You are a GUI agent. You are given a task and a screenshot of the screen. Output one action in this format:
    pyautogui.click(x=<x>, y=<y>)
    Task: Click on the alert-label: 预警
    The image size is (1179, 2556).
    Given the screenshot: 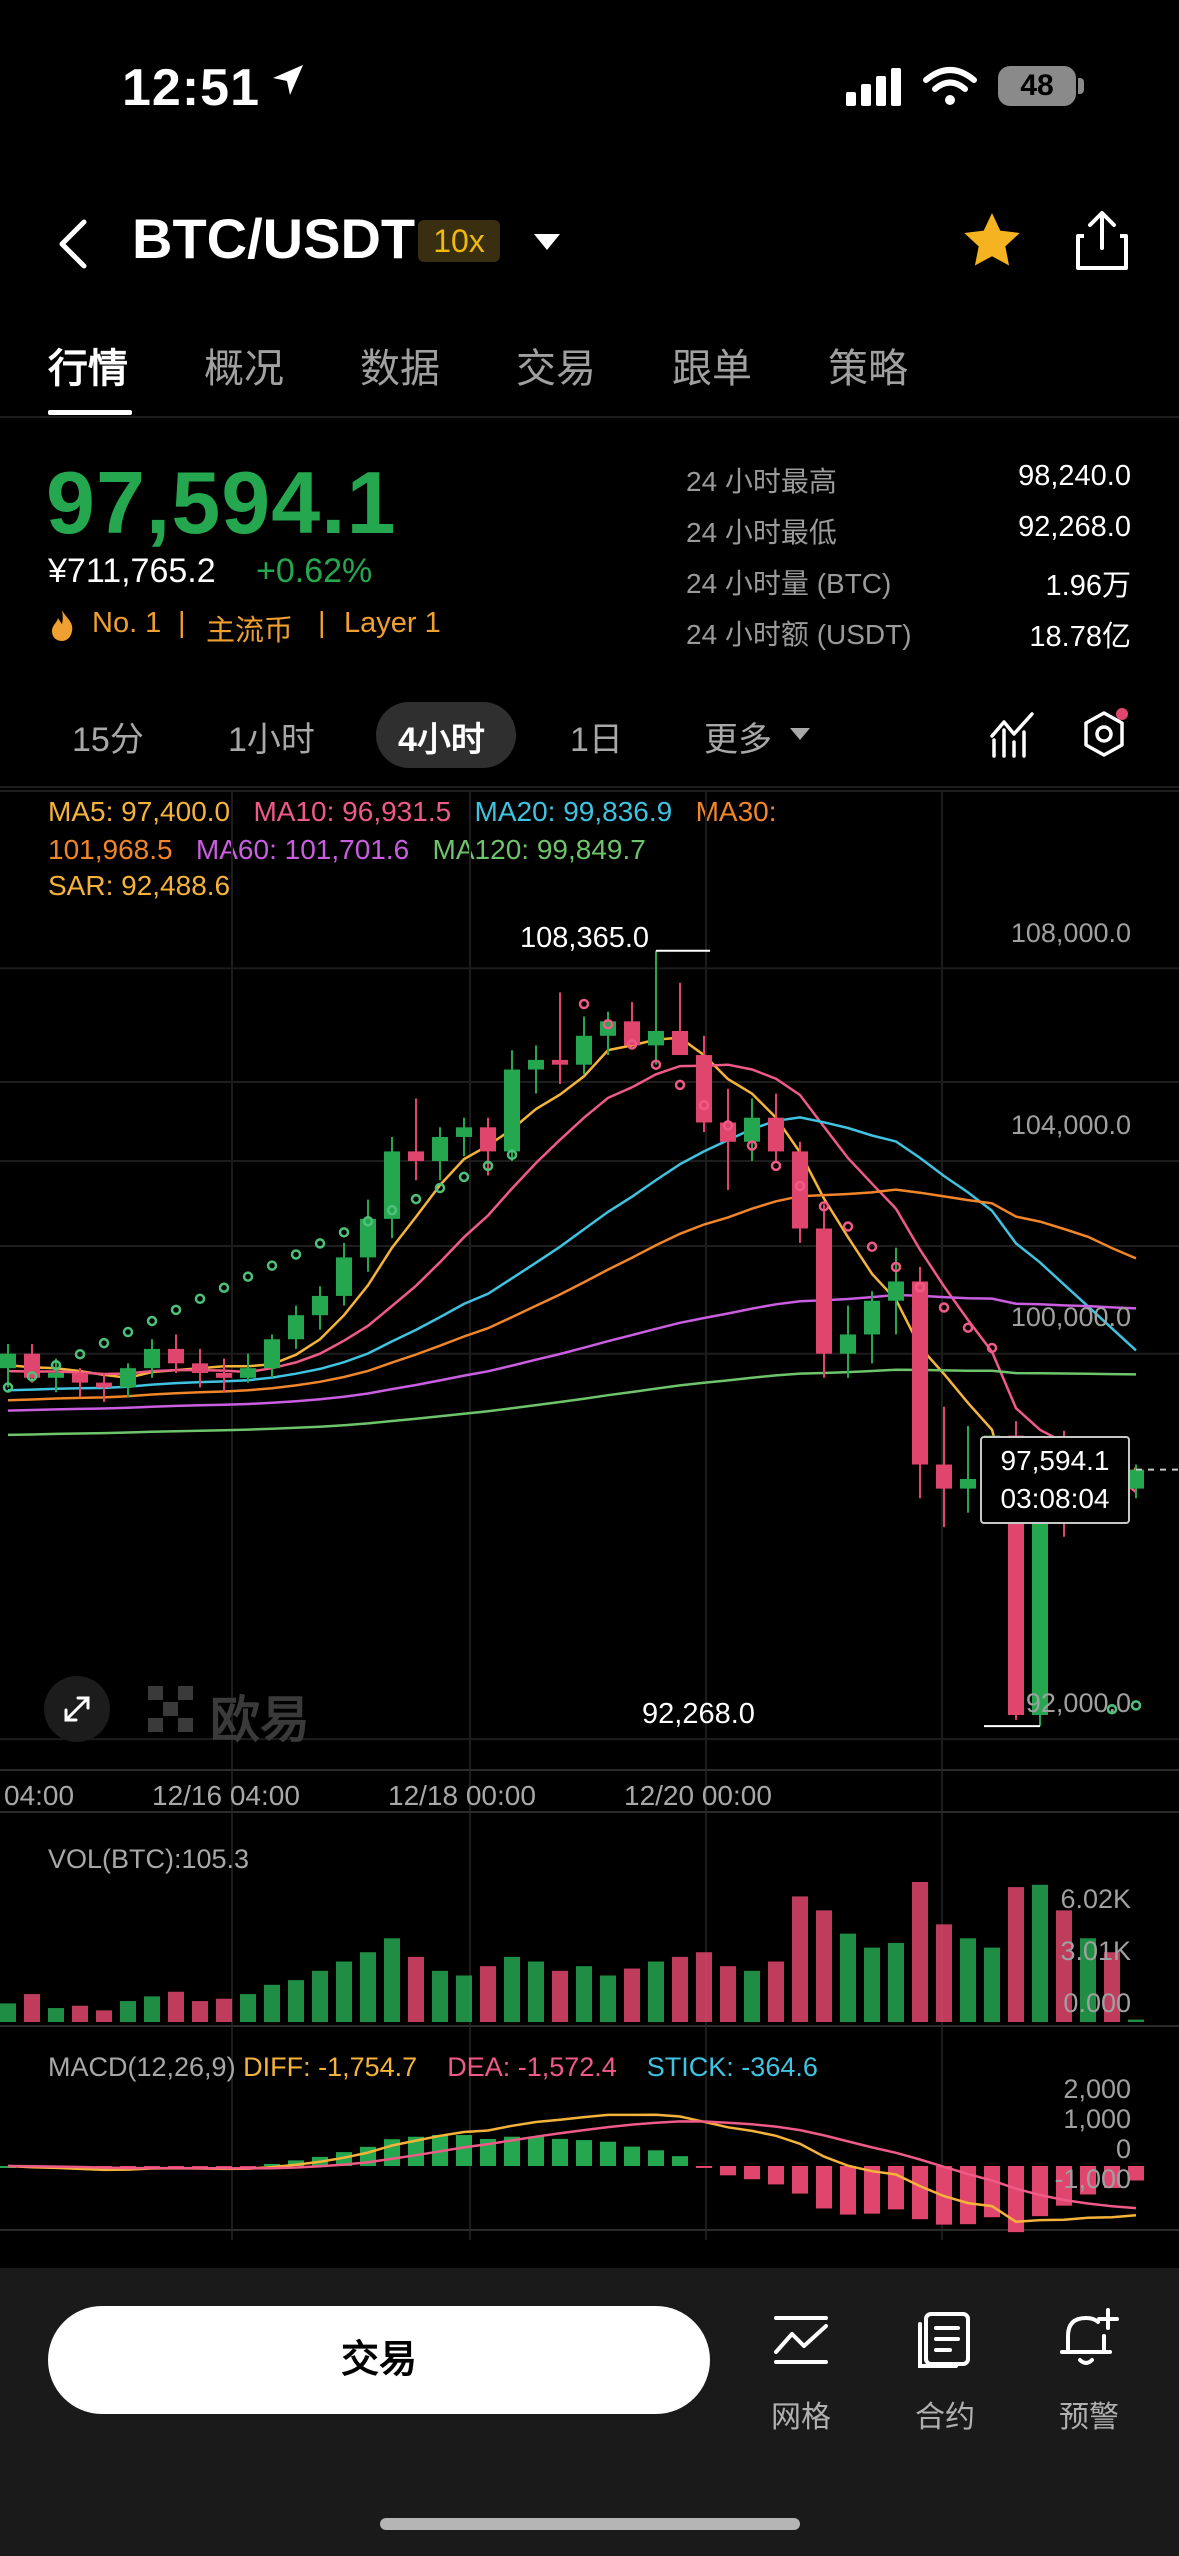 What is the action you would take?
    pyautogui.click(x=1089, y=2417)
    